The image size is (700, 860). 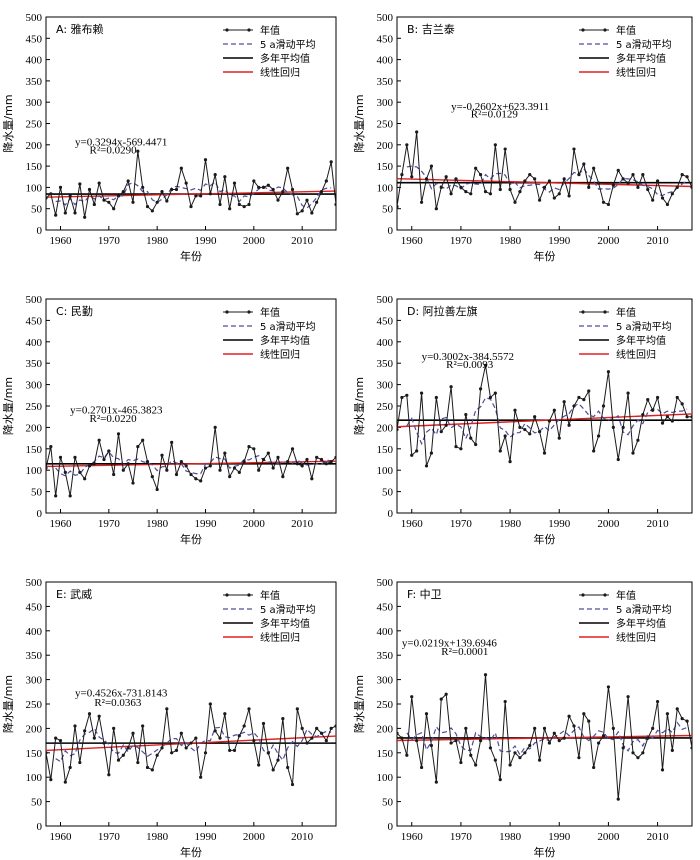 What do you see at coordinates (385, 778) in the screenshot?
I see `y-tick-label: 100` at bounding box center [385, 778].